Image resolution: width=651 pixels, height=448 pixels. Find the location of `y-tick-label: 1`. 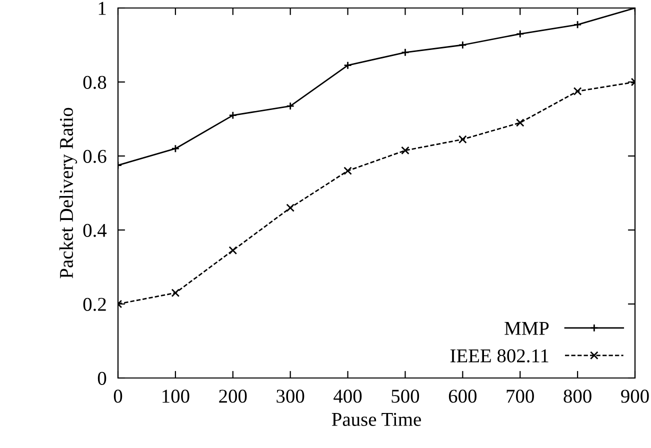

y-tick-label: 1 is located at coordinates (102, 8).